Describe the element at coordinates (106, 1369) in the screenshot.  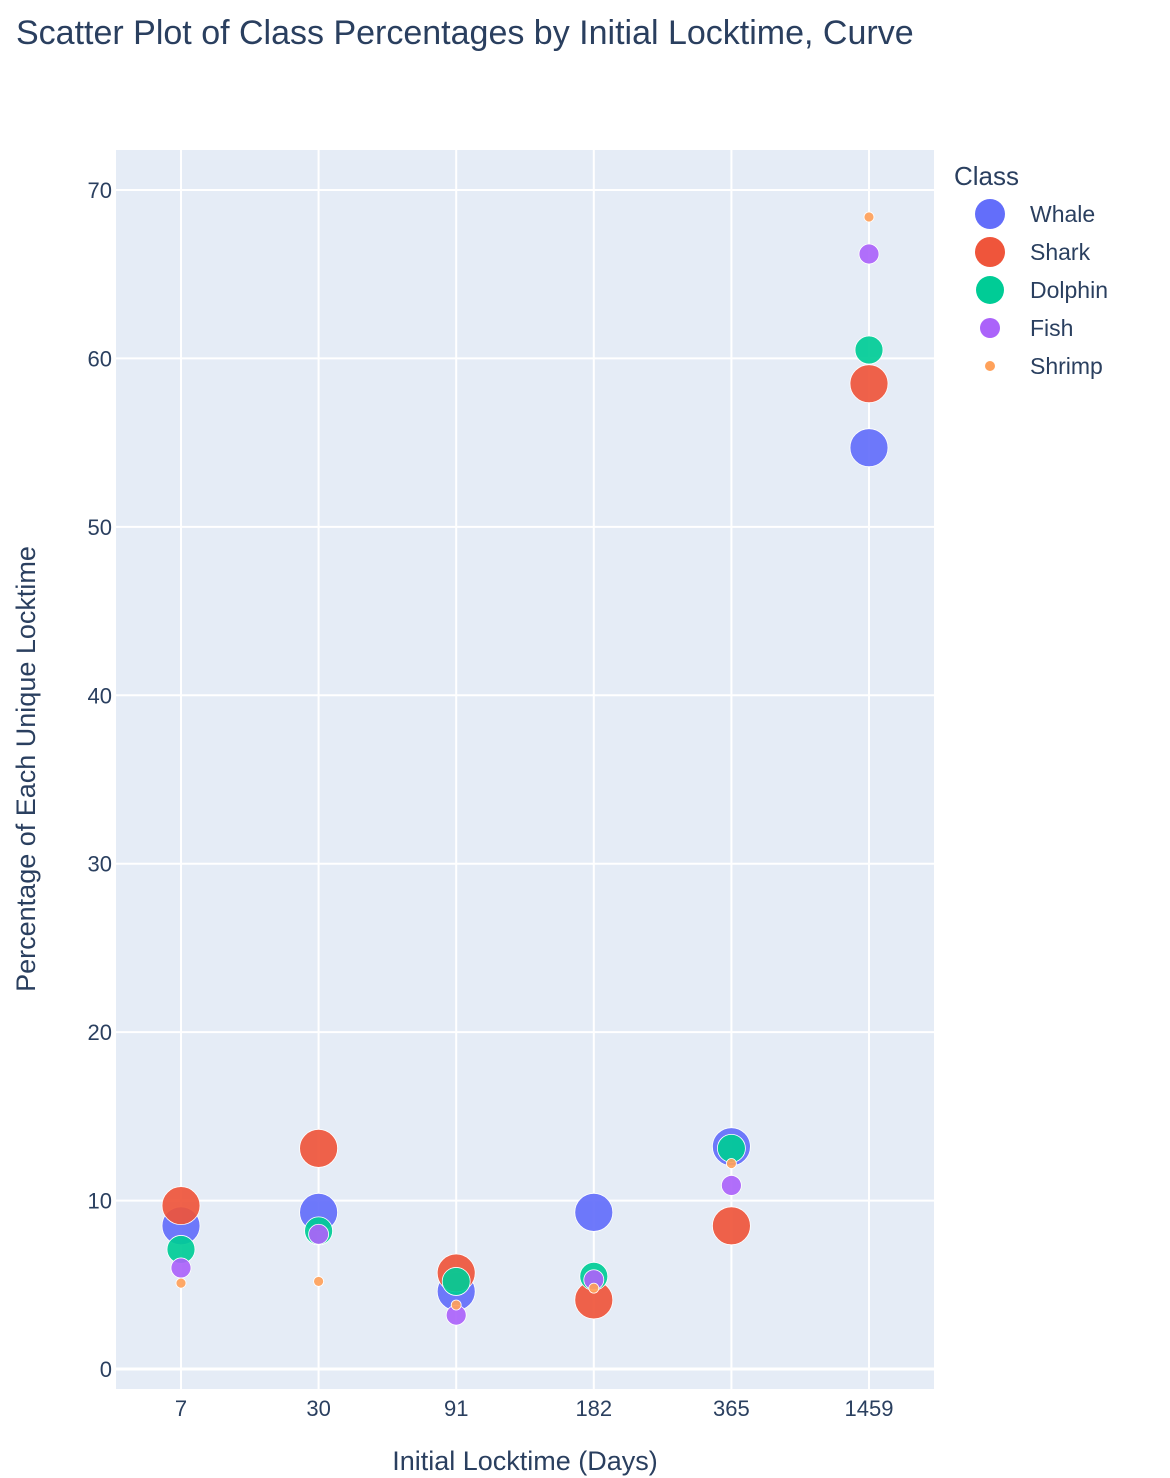
I see `y-tick-label: 0` at that location.